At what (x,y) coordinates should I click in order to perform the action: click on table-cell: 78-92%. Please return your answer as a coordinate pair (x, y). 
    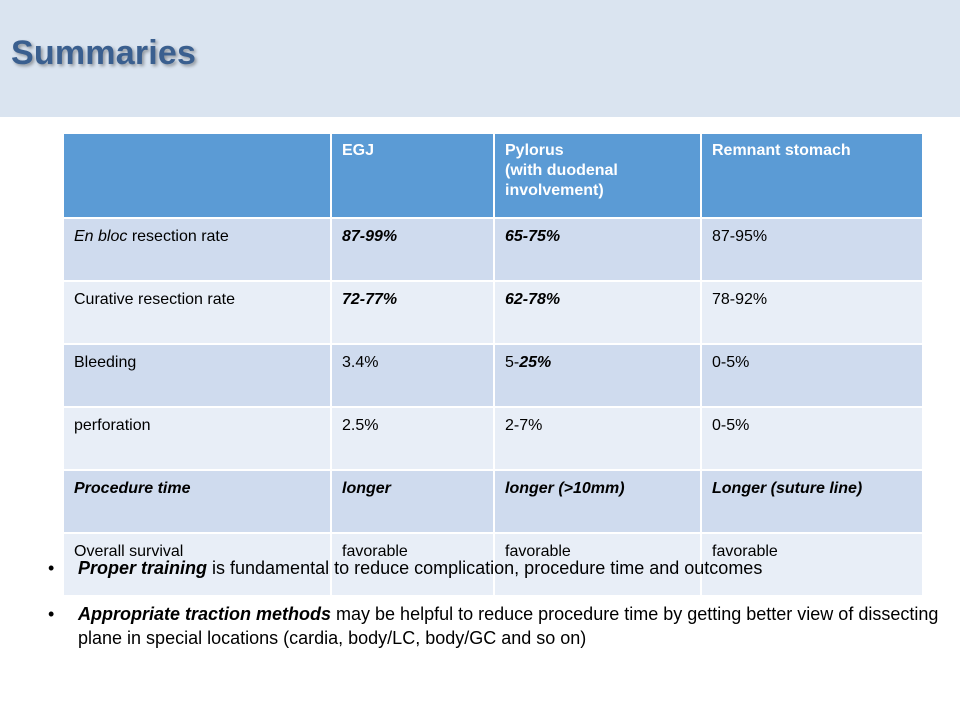
    Looking at the image, I should click on (812, 312).